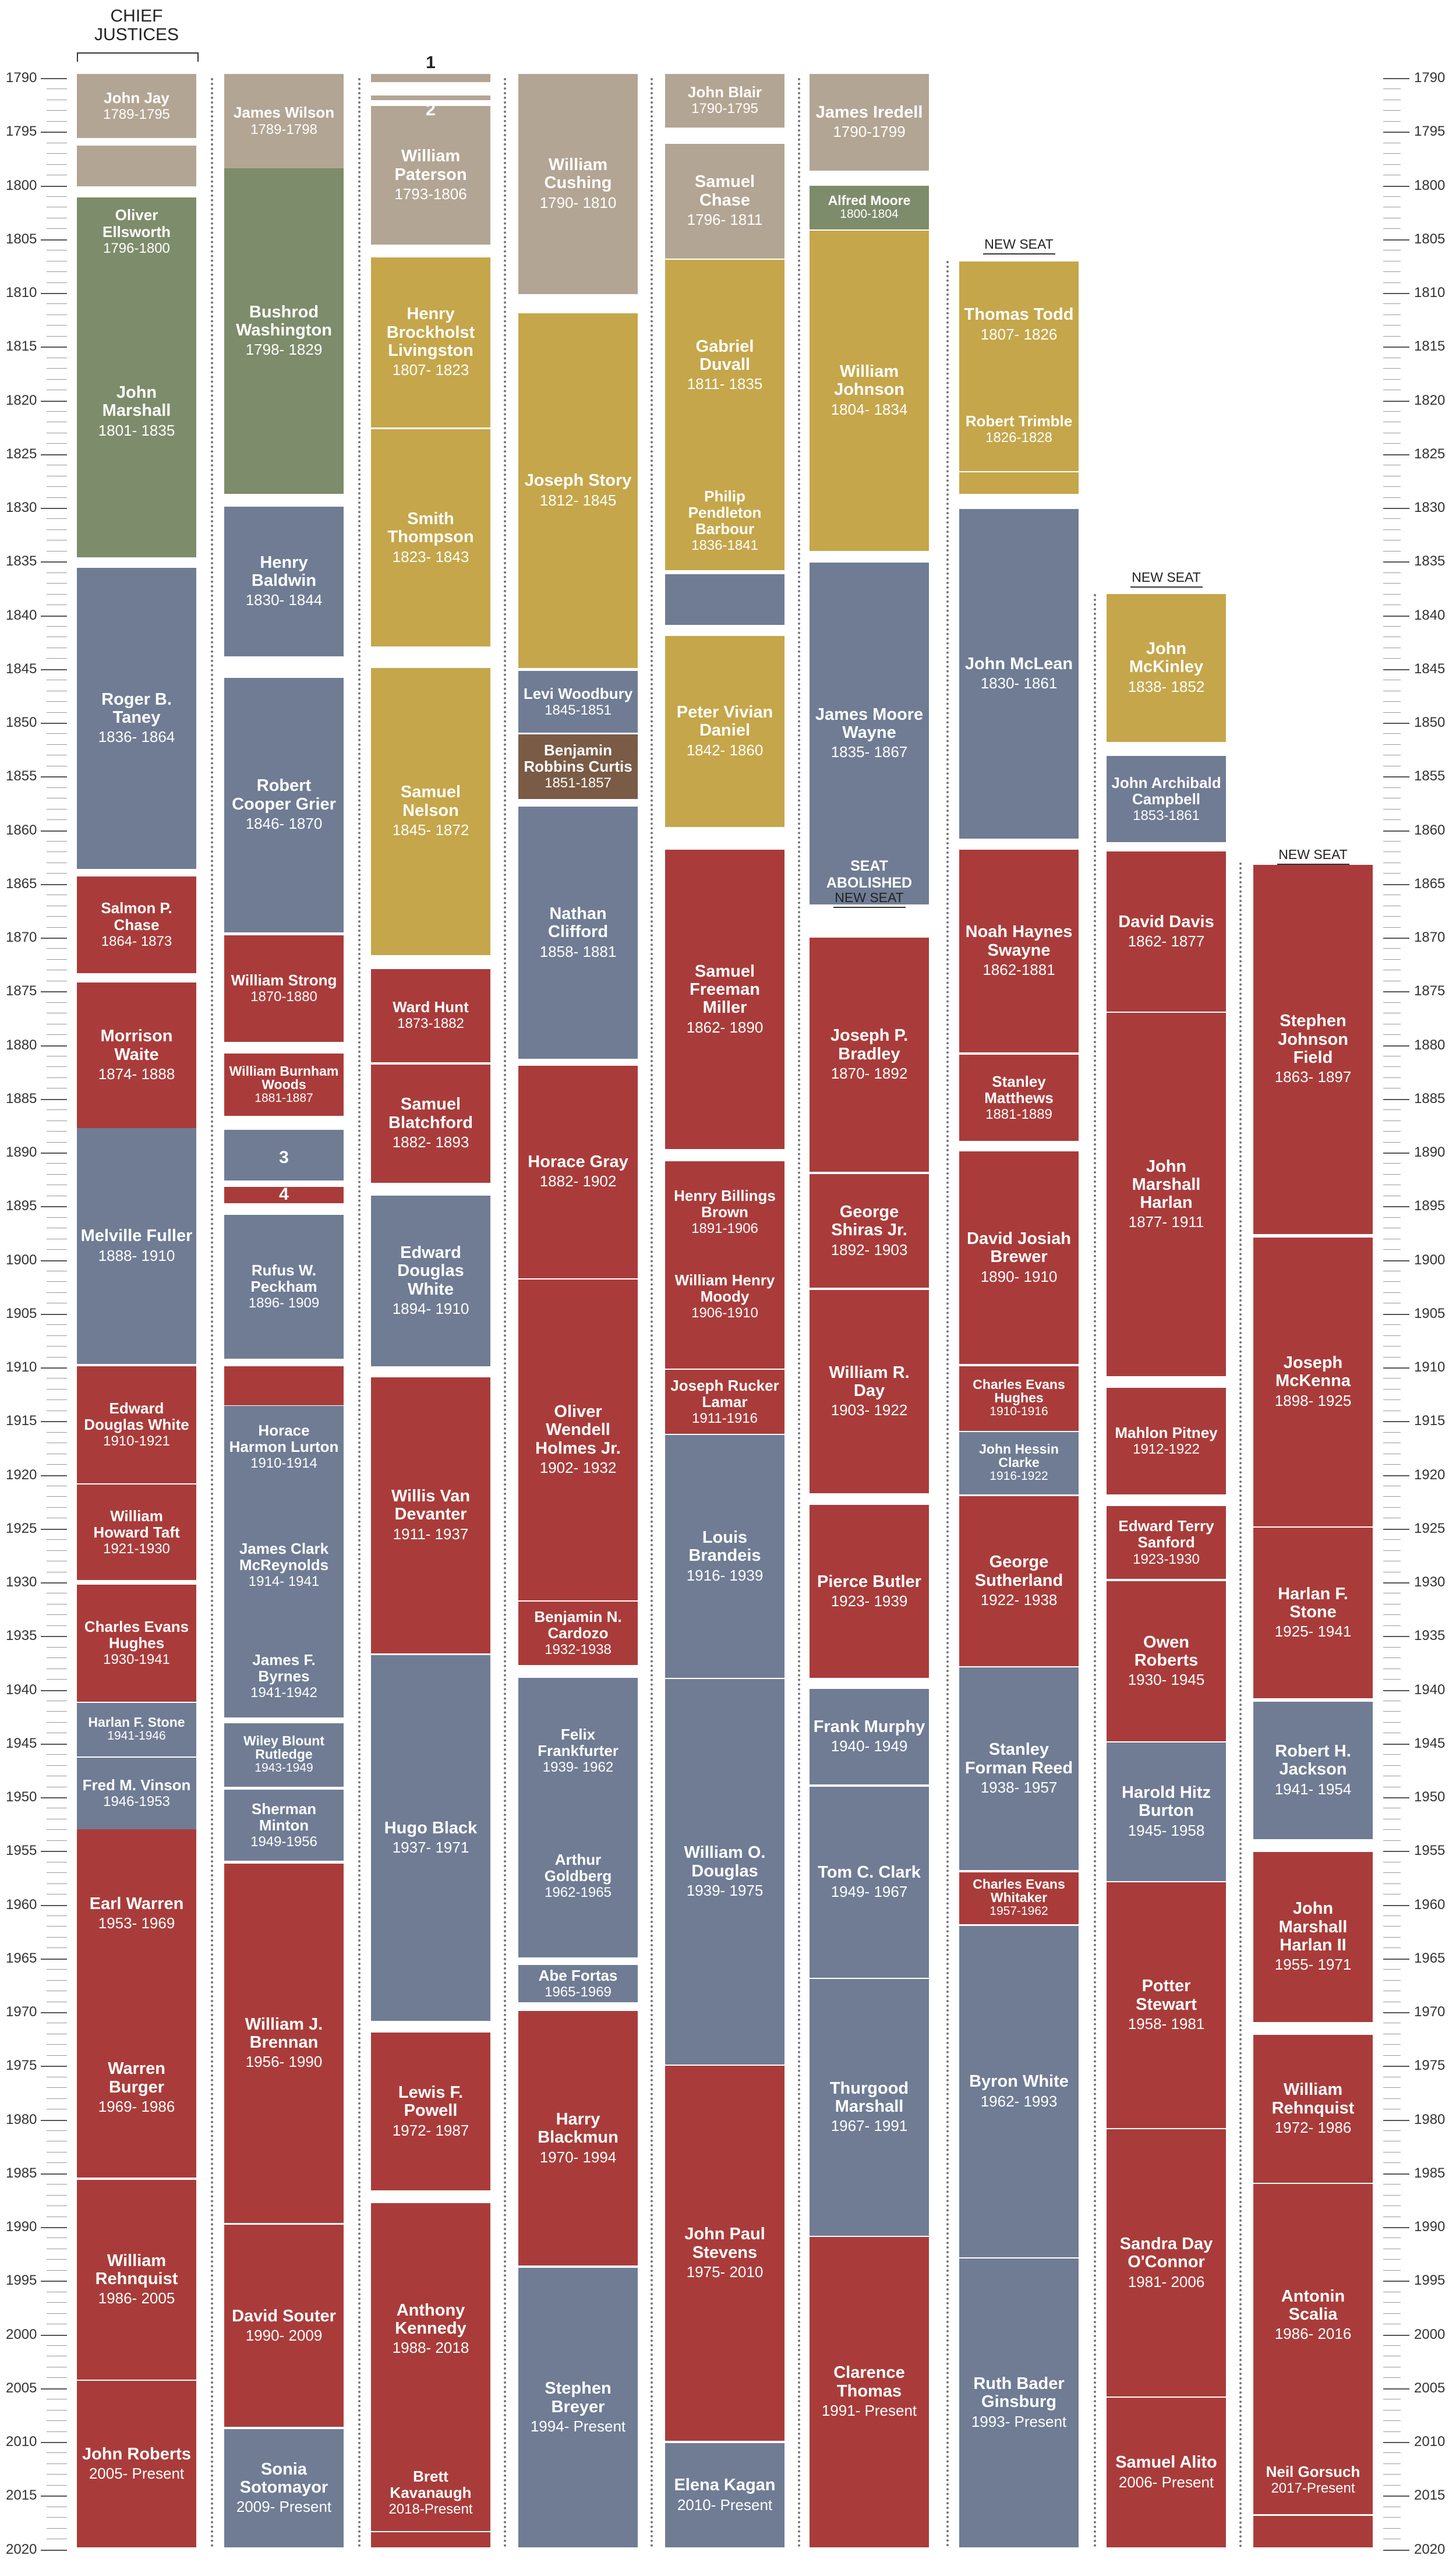  I want to click on justice-tenure-bar: Stanley Matthews 1881-1889, so click(1019, 1098).